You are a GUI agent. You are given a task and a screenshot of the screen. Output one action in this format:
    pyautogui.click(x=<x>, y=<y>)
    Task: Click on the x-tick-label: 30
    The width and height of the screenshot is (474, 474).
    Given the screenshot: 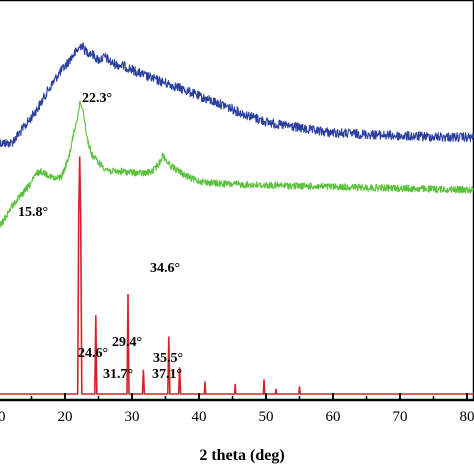 What is the action you would take?
    pyautogui.click(x=132, y=417)
    